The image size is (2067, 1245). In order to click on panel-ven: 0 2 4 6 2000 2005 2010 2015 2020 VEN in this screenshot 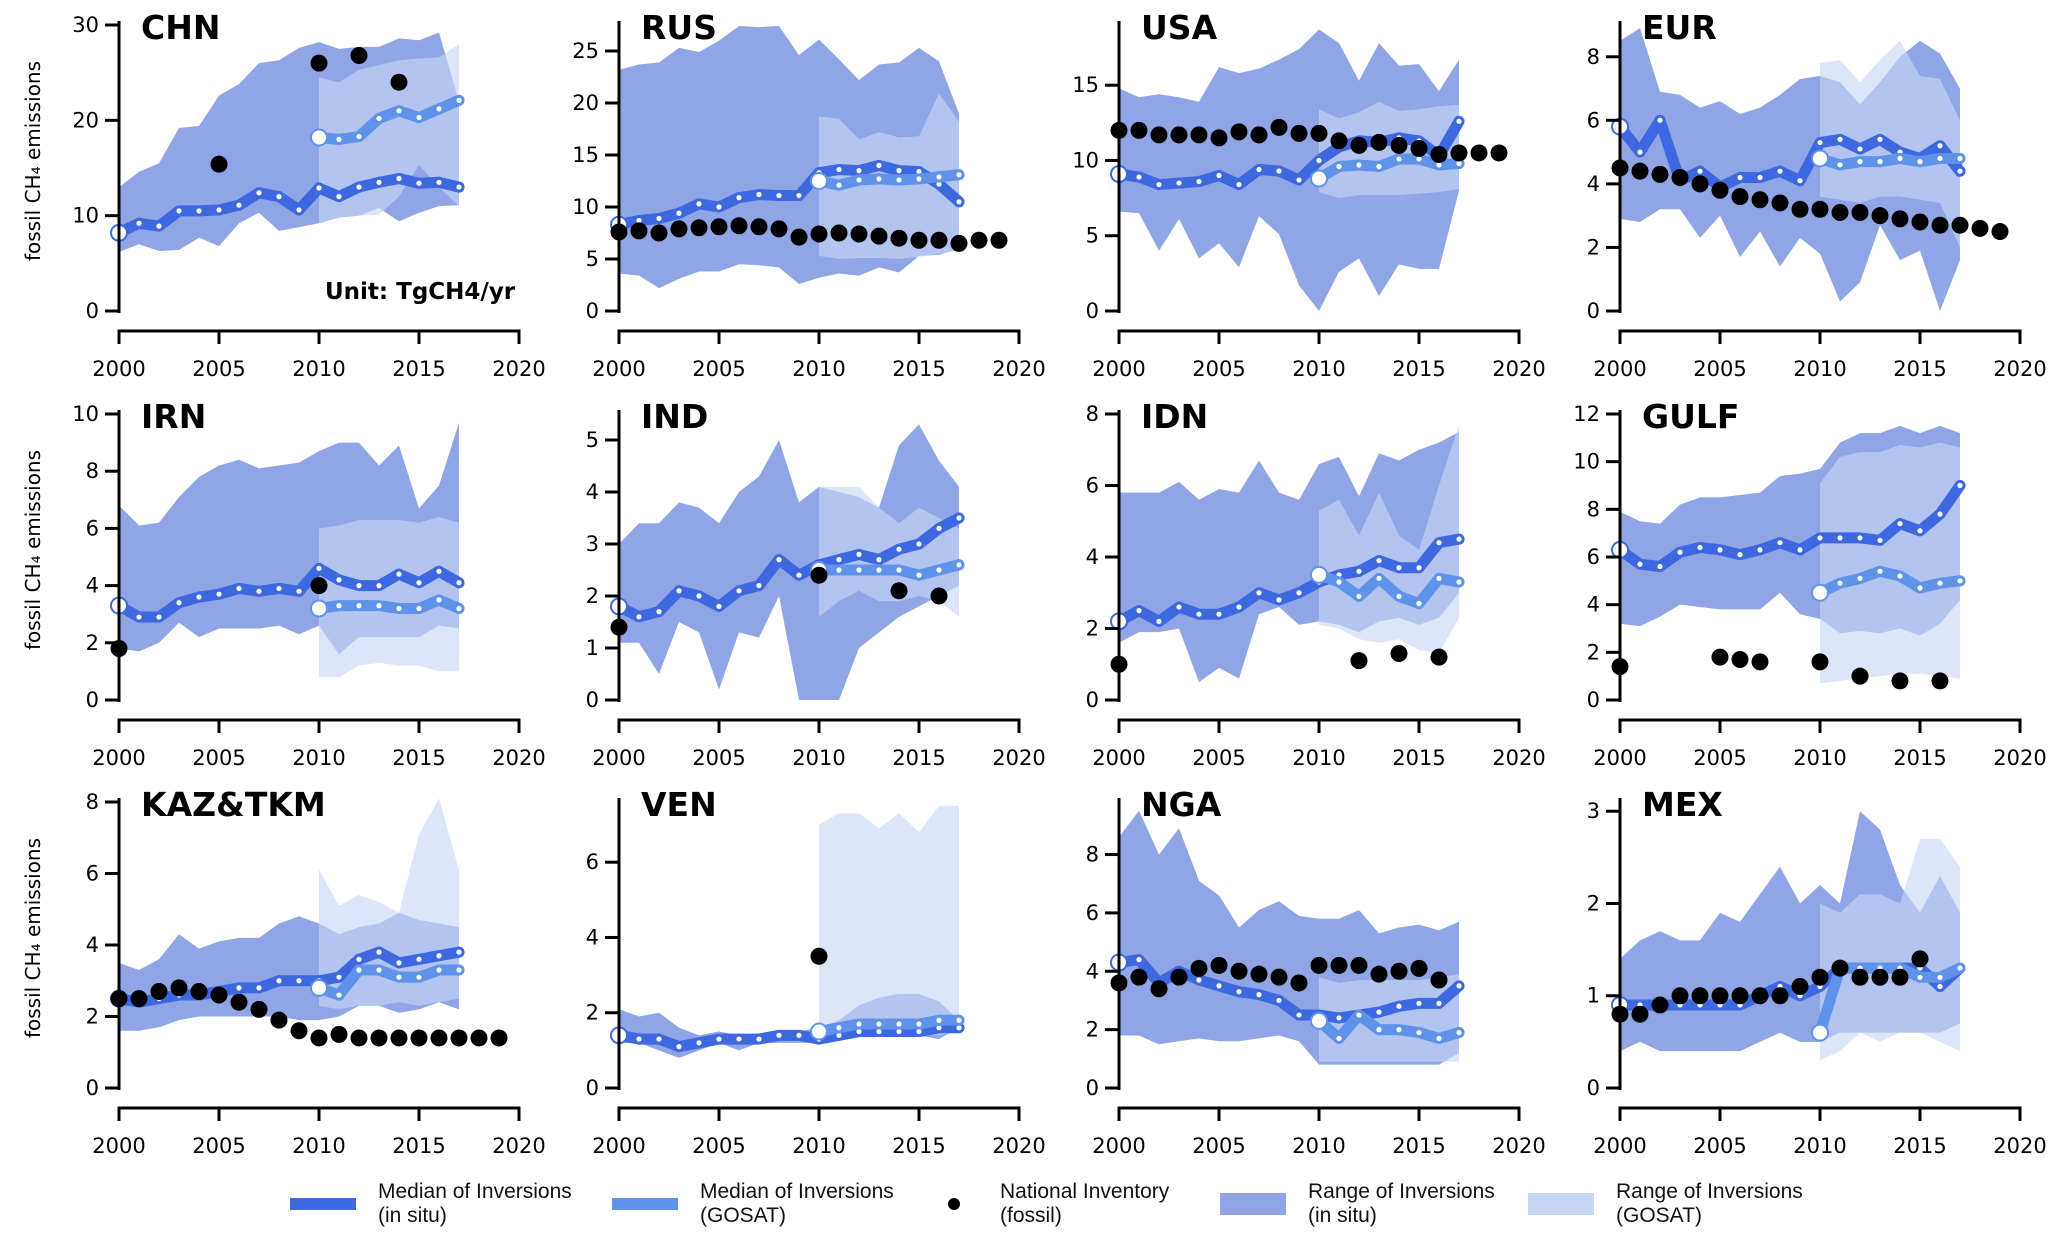, I will do `click(816, 971)`.